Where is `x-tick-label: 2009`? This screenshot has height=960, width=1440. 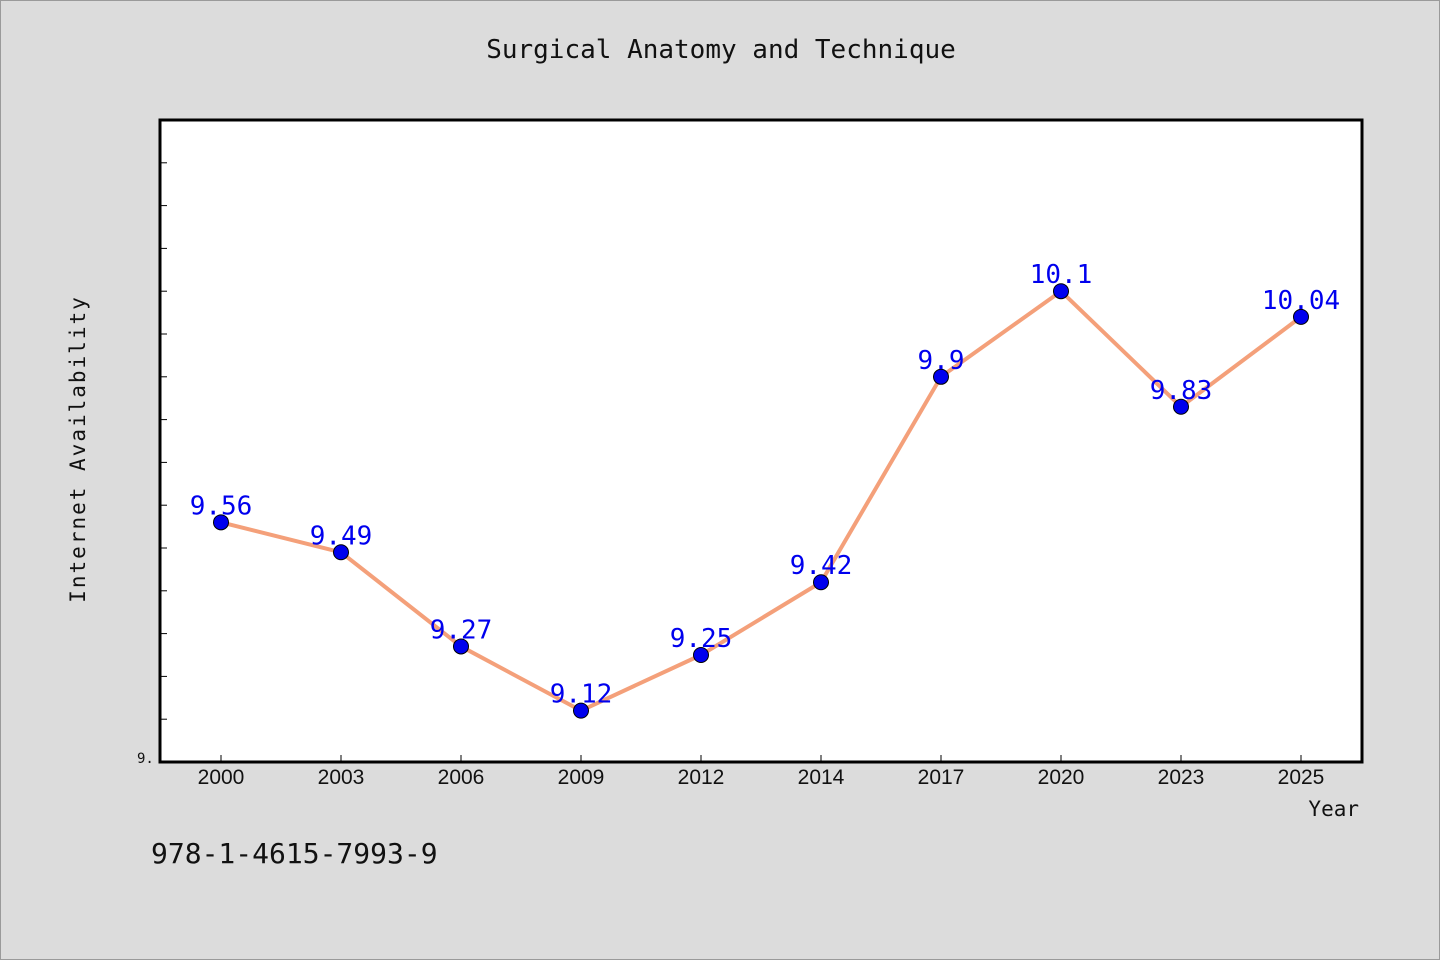 x-tick-label: 2009 is located at coordinates (581, 777).